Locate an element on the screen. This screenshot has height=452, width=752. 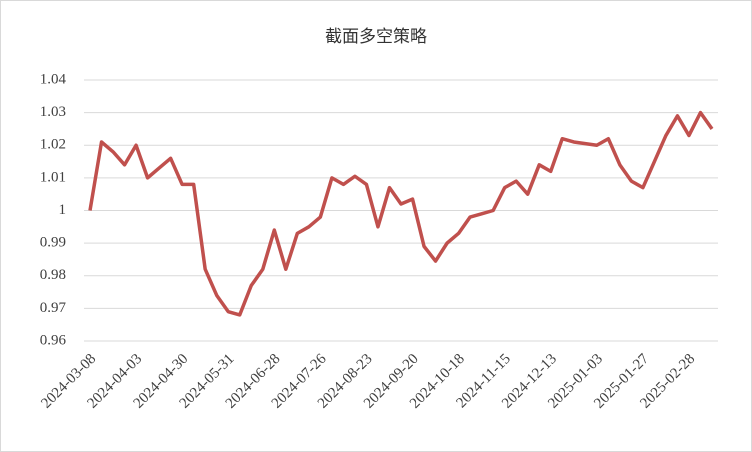
y-tick-label: 1.02 is located at coordinates (53, 145).